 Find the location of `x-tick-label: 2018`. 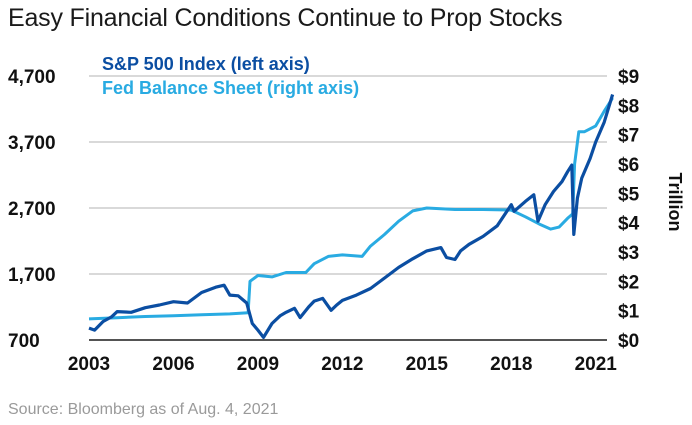

x-tick-label: 2018 is located at coordinates (511, 364).